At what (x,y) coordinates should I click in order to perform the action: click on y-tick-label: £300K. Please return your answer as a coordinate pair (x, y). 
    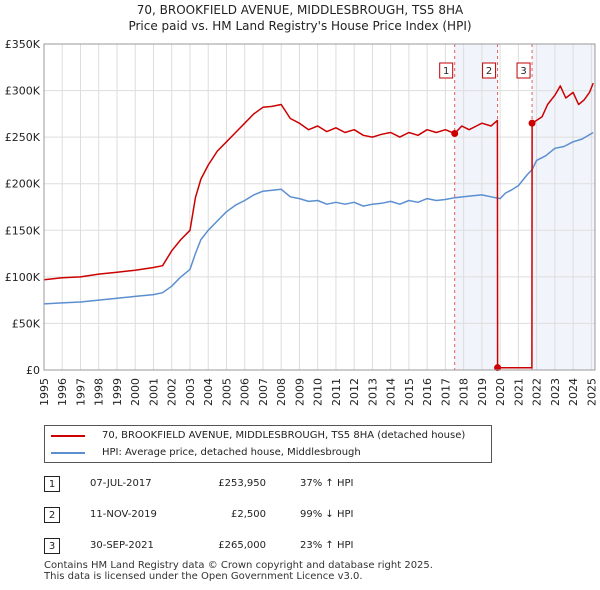
    Looking at the image, I should click on (23, 91).